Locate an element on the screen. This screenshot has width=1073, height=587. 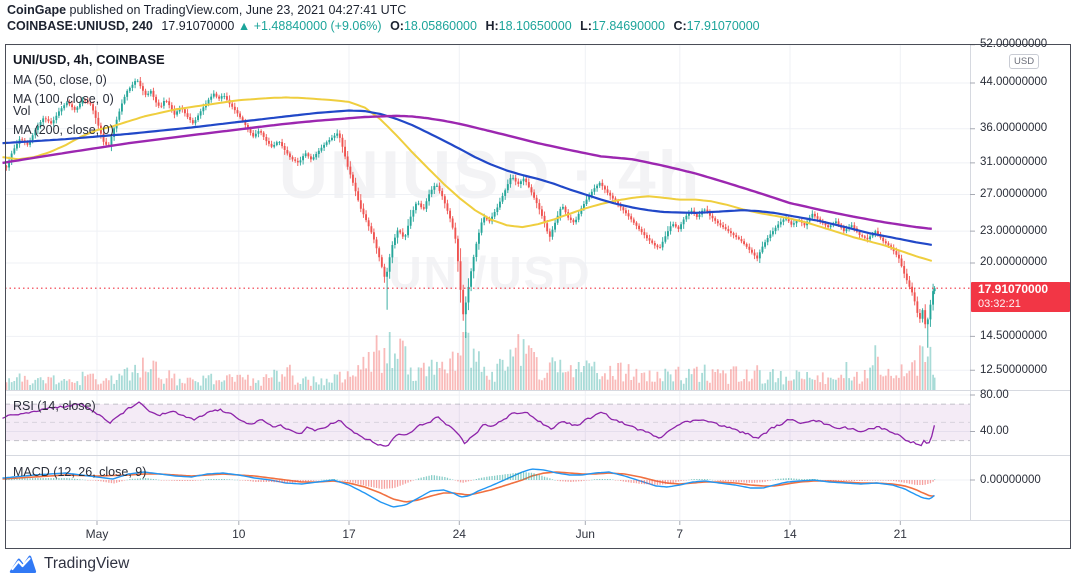
time-axis-label: 21 is located at coordinates (900, 534).